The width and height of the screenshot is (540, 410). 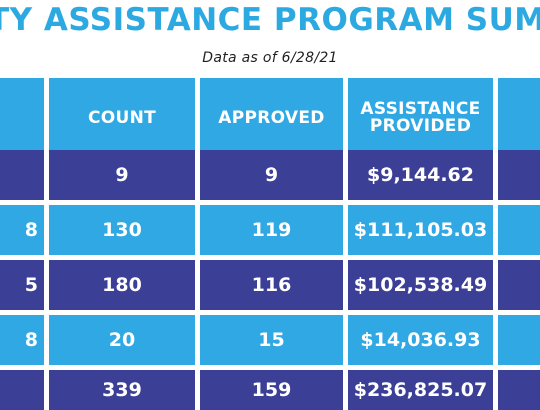 What do you see at coordinates (519, 390) in the screenshot?
I see `row-5-trailing` at bounding box center [519, 390].